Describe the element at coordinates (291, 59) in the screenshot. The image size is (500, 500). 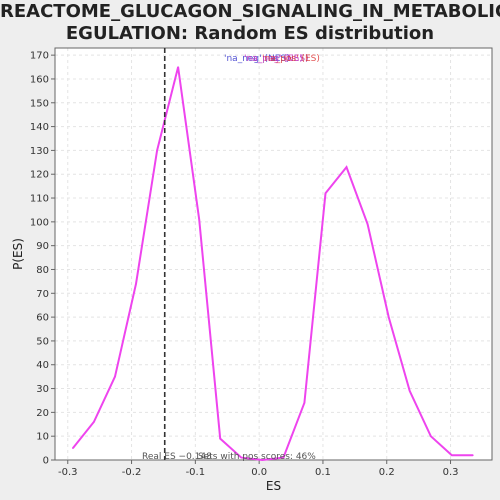
I see `legend-entry: 'na_pos' (ES)` at that location.